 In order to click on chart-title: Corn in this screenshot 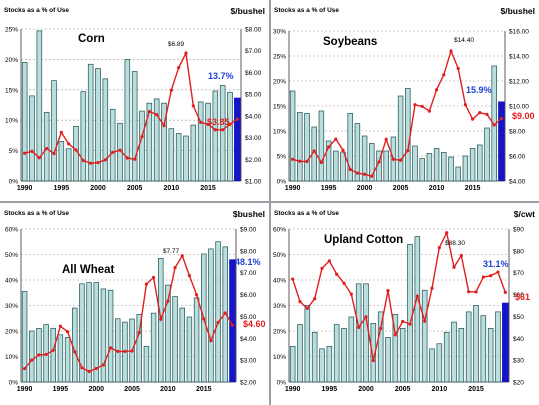, I will do `click(91, 39)`.